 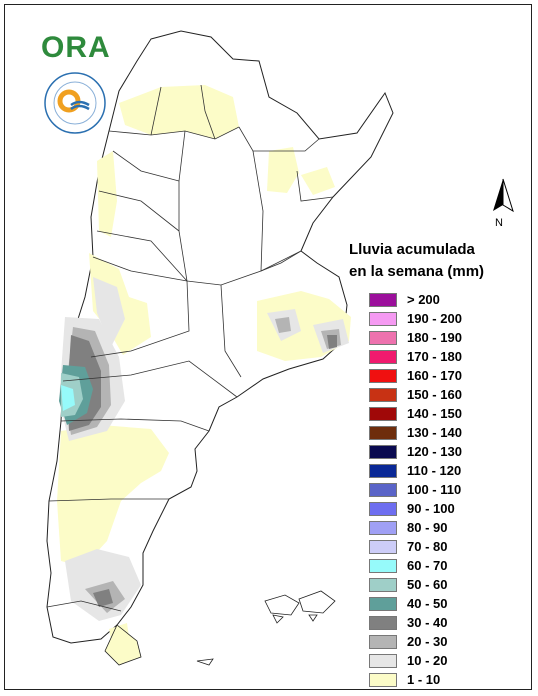 What do you see at coordinates (434, 413) in the screenshot?
I see `legend-label: 140 - 150` at bounding box center [434, 413].